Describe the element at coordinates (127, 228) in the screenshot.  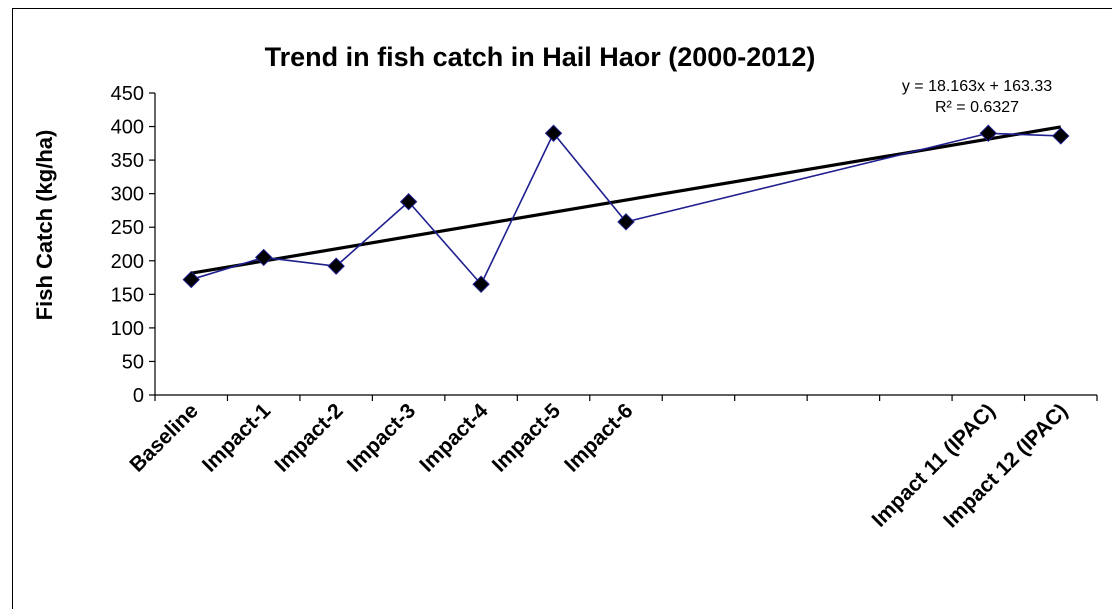
I see `y-tick-label: 250` at that location.